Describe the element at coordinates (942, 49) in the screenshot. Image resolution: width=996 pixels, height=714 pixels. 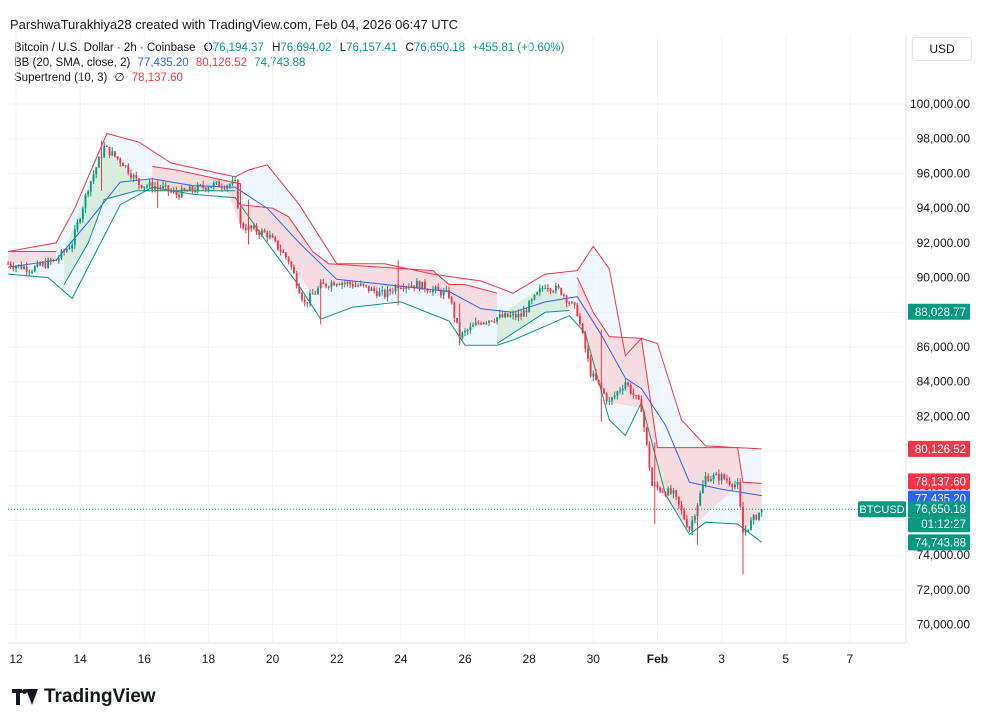
I see `currency-button: USD` at that location.